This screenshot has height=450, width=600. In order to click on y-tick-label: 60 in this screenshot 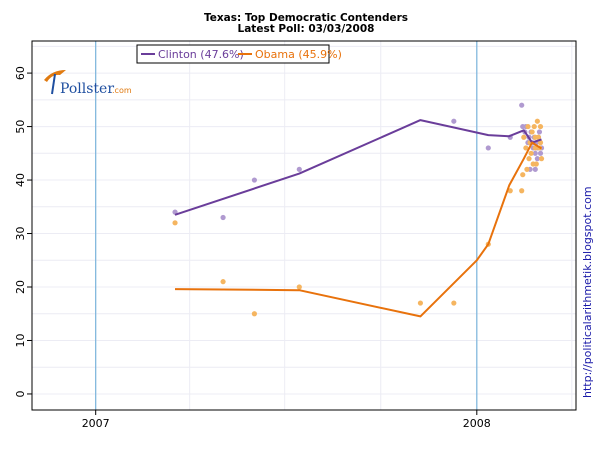, I will do `click(20, 73)`.